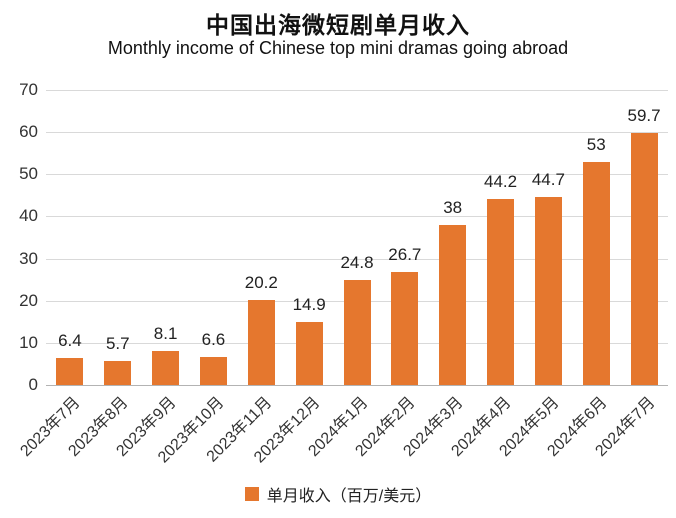 The height and width of the screenshot is (518, 676). What do you see at coordinates (28, 174) in the screenshot?
I see `y-tick-label: 50` at bounding box center [28, 174].